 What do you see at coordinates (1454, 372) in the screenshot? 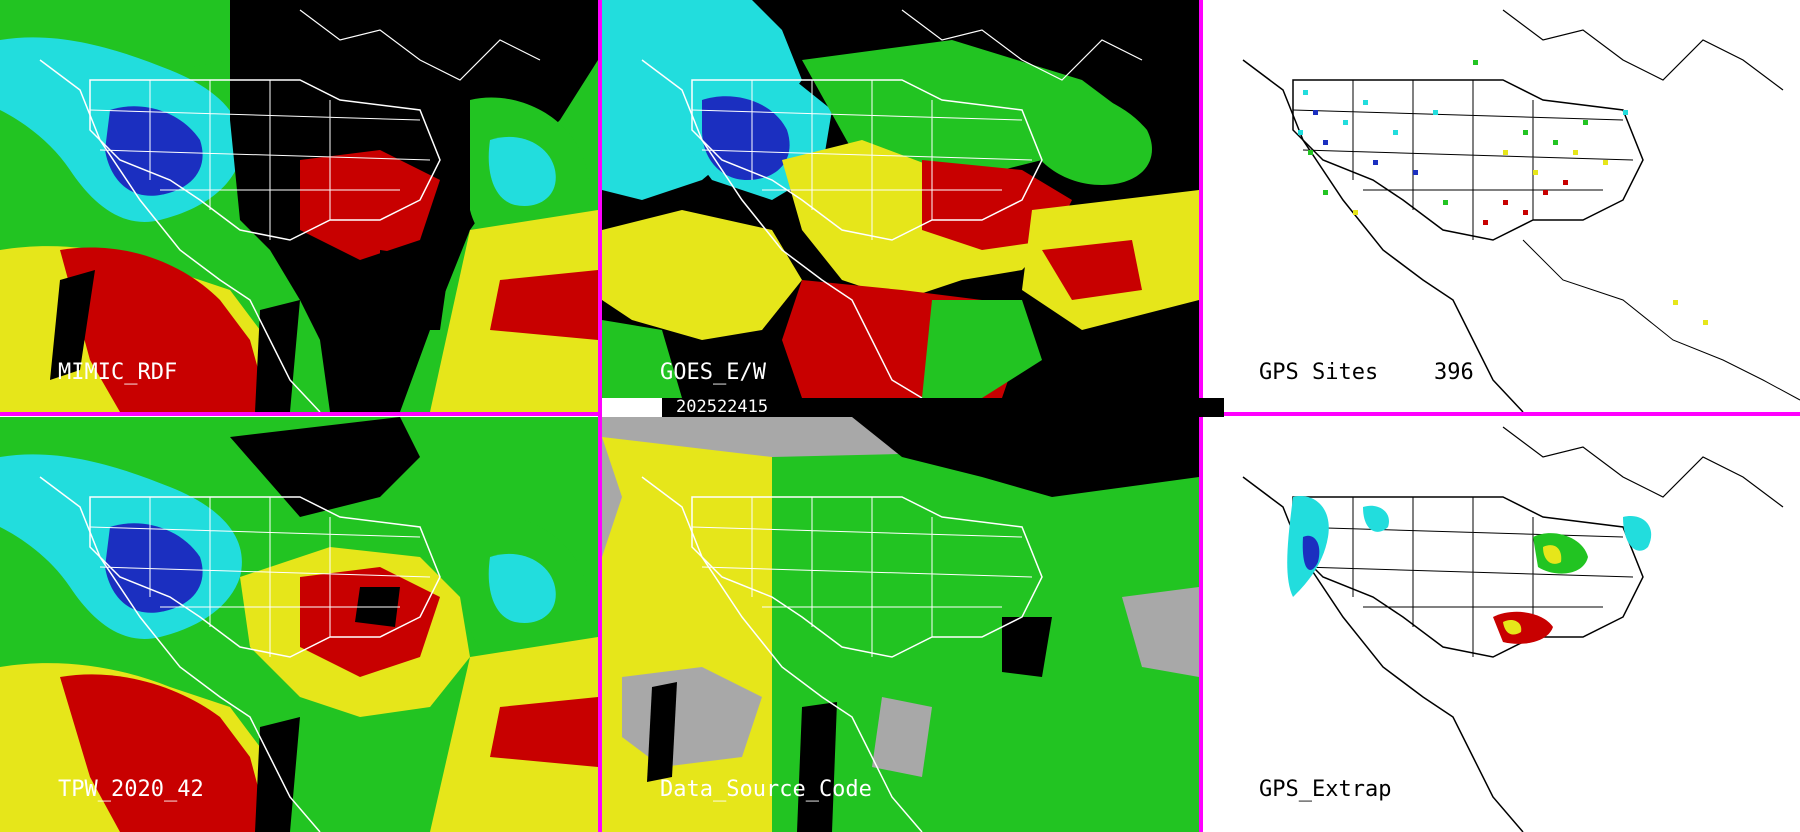
I see `site-count: 396` at bounding box center [1454, 372].